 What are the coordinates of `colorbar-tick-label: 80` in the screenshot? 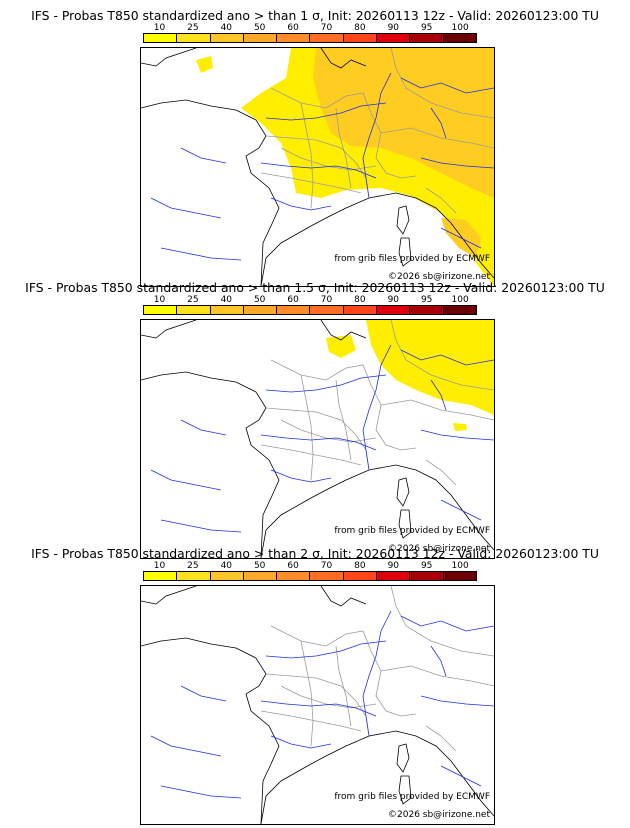 It's located at (360, 300).